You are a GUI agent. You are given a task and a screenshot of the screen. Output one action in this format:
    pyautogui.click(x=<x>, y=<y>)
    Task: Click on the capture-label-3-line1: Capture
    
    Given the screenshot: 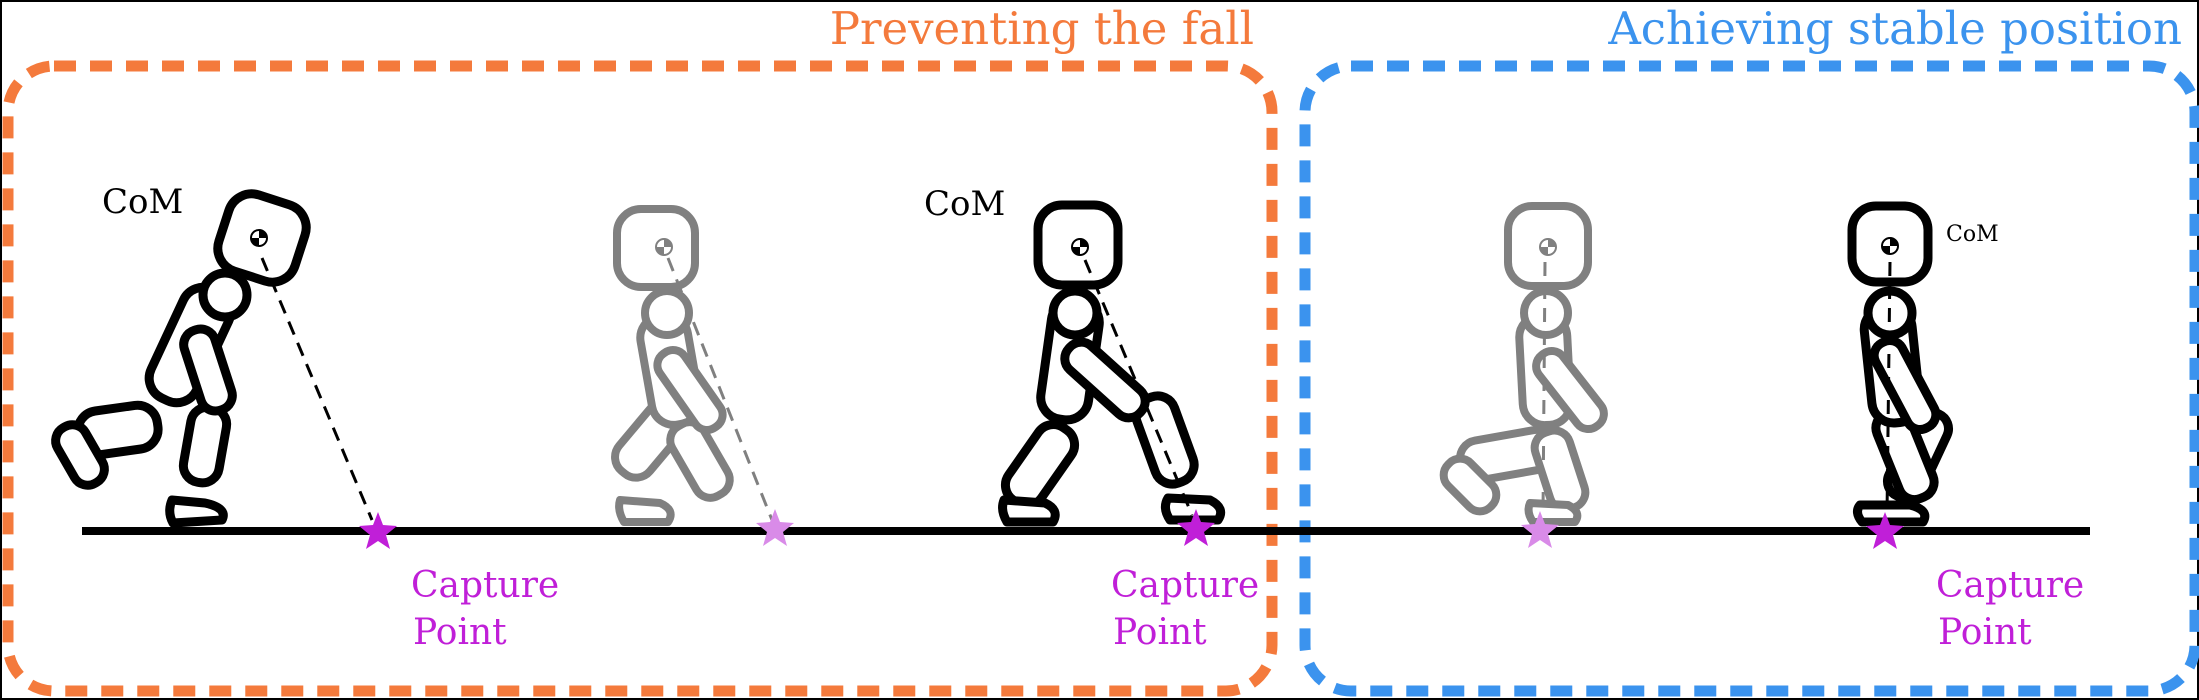 What is the action you would take?
    pyautogui.click(x=2010, y=585)
    